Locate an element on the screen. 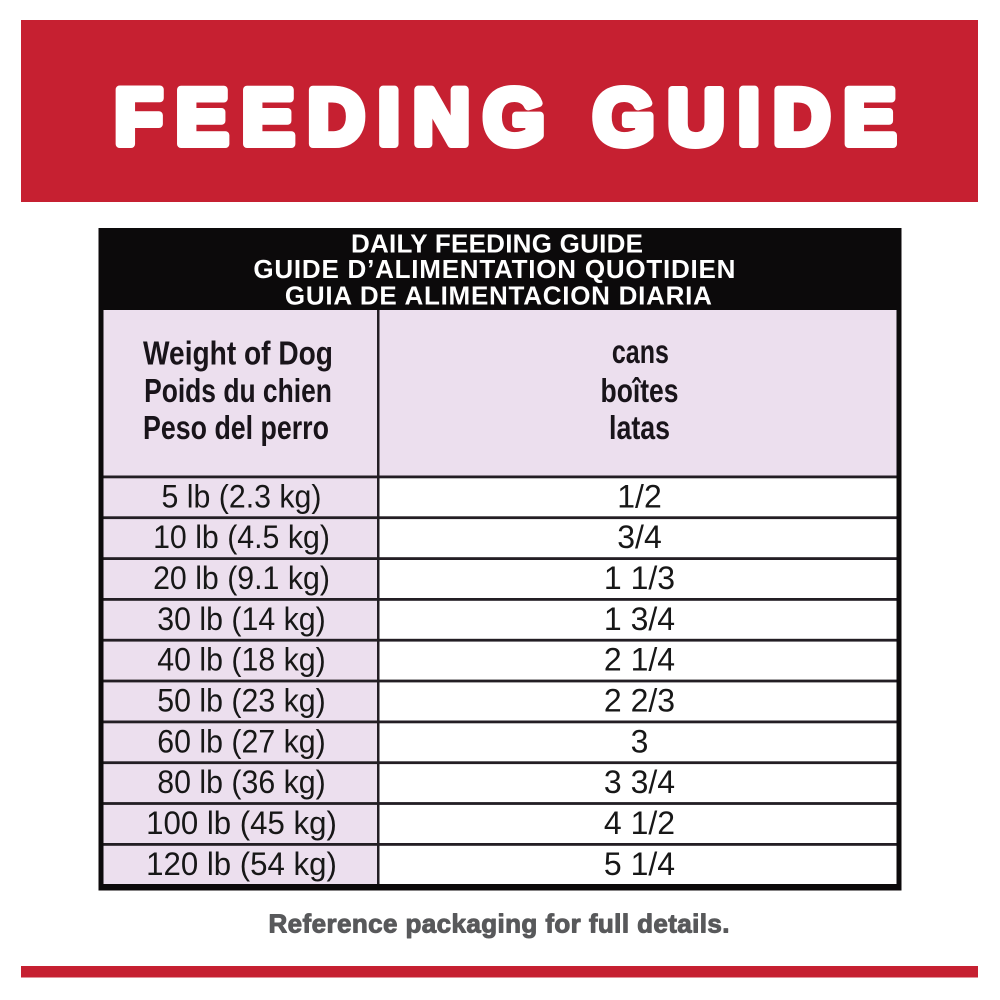 The height and width of the screenshot is (1000, 1000). svg-text: 10 lb (4.5 kg) is located at coordinates (241, 537).